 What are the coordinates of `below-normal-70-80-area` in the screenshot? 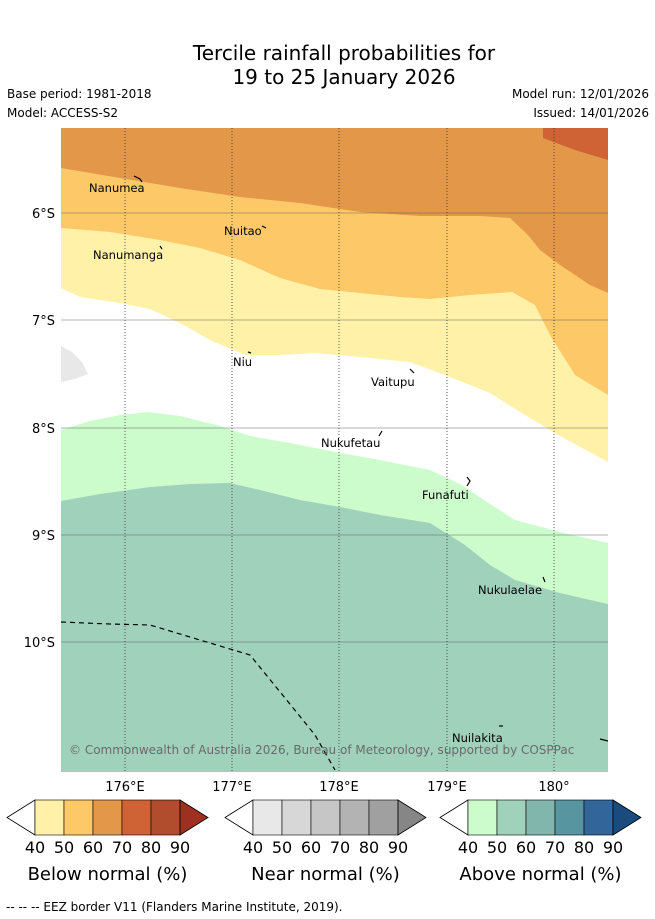 It's located at (575, 144).